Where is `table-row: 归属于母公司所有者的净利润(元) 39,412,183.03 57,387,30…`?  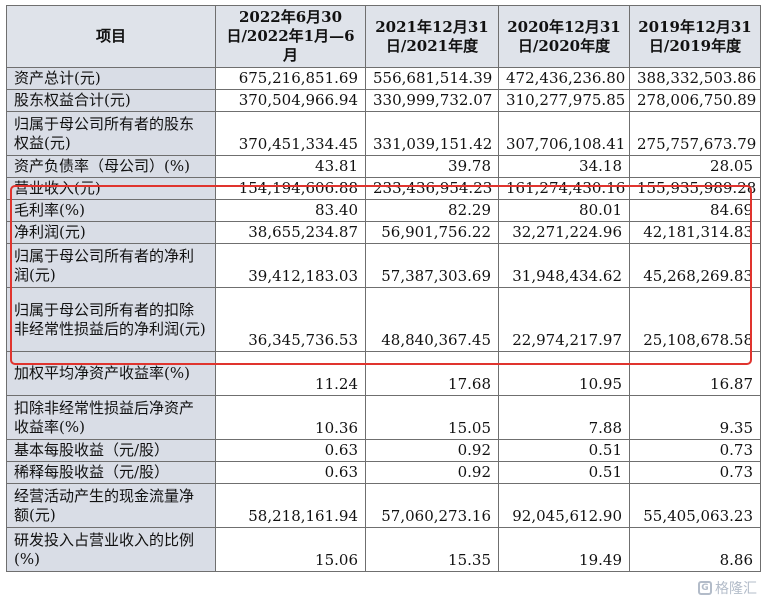 table-row: 归属于母公司所有者的净利润(元) 39,412,183.03 57,387,30… is located at coordinates (383, 265).